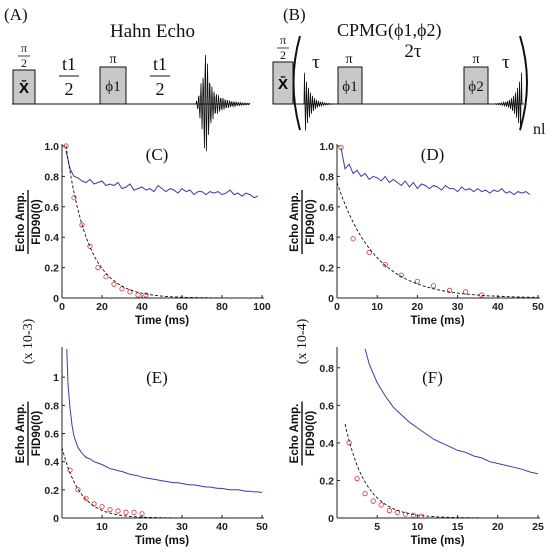 The image size is (556, 556). I want to click on pulse2-top-b: π, so click(348, 59).